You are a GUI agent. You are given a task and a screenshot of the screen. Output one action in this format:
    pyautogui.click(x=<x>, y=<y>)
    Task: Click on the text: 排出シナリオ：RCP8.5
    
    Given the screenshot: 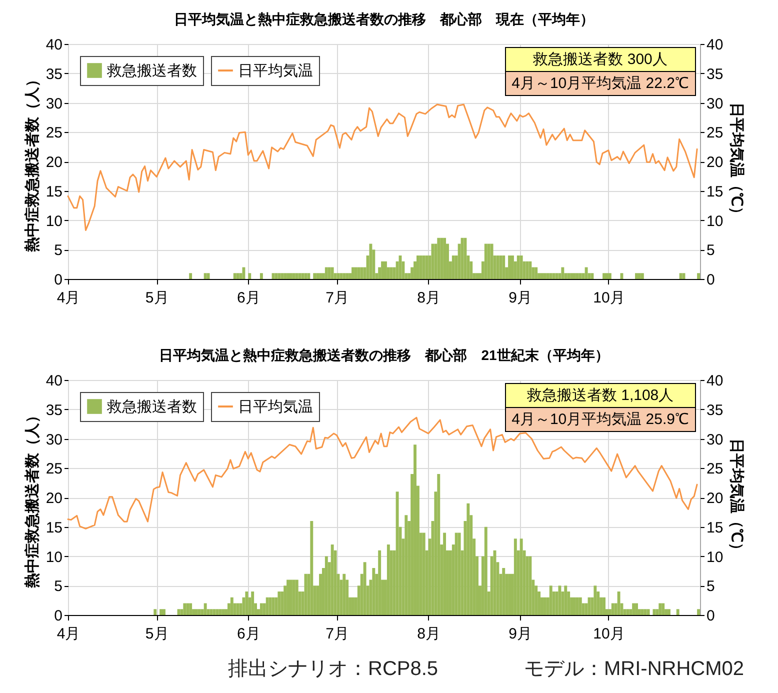 What is the action you would take?
    pyautogui.click(x=333, y=669)
    